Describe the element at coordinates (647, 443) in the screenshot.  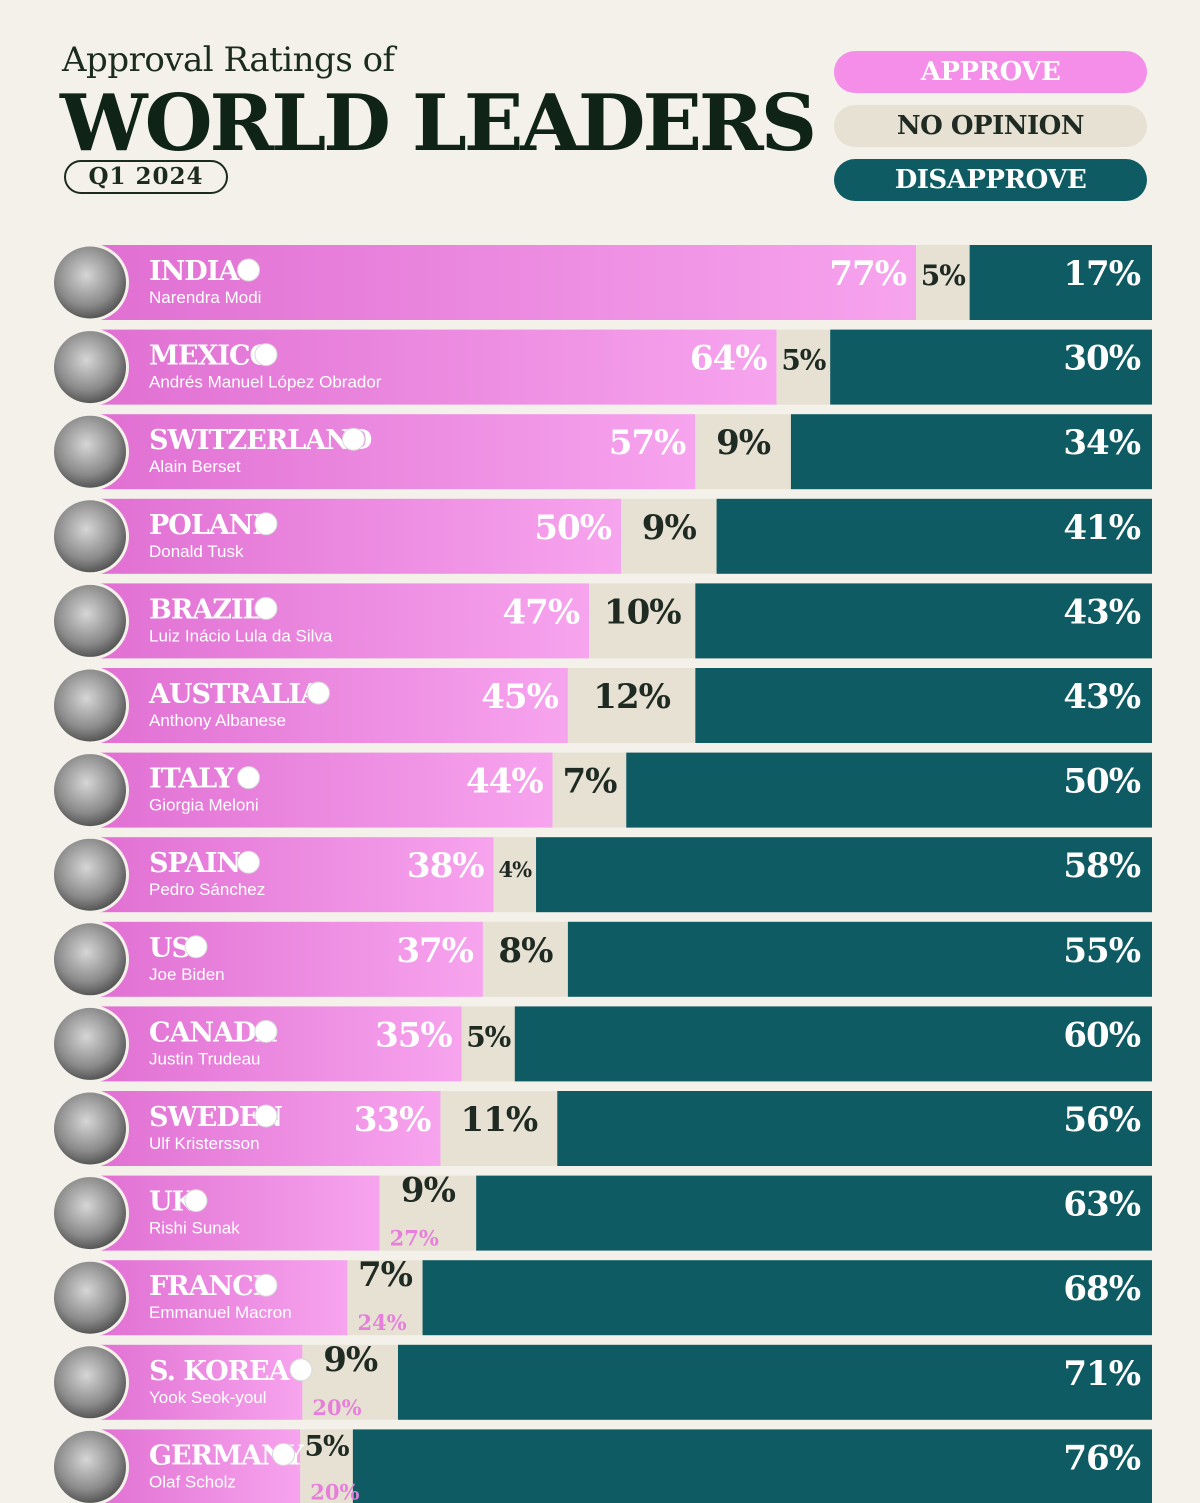
I see `value-approve: 57%` at that location.